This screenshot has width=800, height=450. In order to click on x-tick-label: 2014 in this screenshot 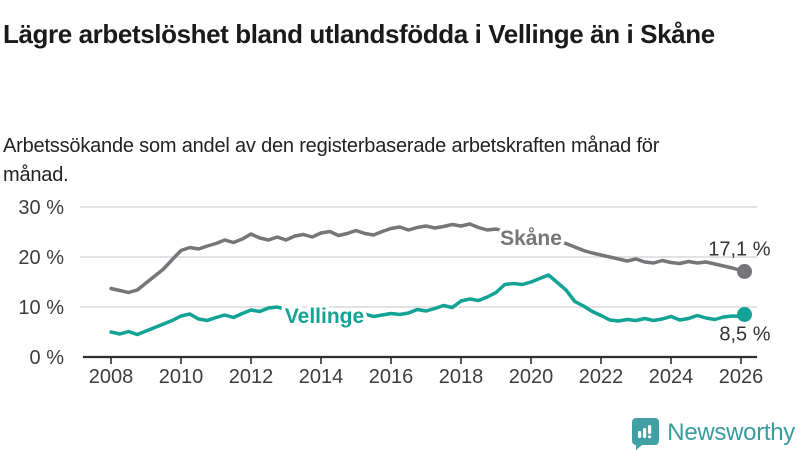, I will do `click(321, 377)`.